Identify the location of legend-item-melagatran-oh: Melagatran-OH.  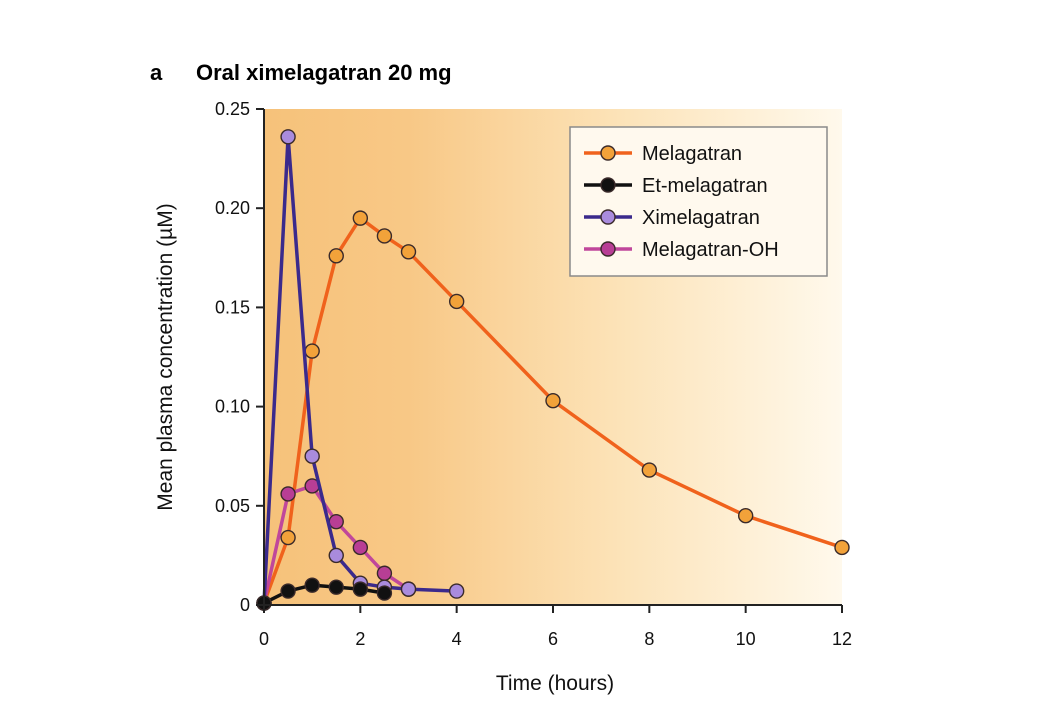
(681, 250).